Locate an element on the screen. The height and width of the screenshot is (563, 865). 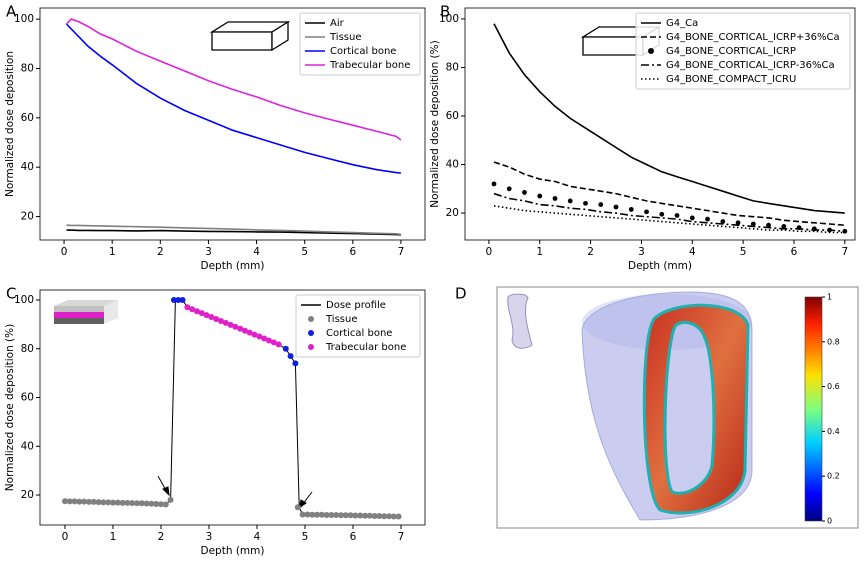
panel-label: B is located at coordinates (445, 12).